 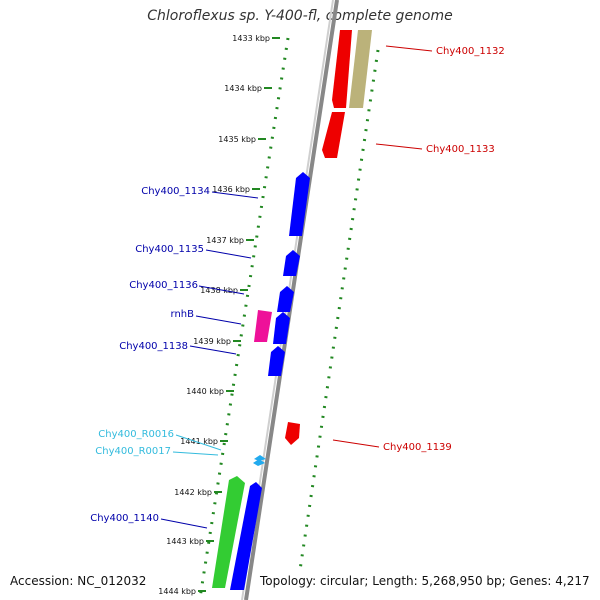 What do you see at coordinates (417, 447) in the screenshot?
I see `gene-label: Chy400_1139` at bounding box center [417, 447].